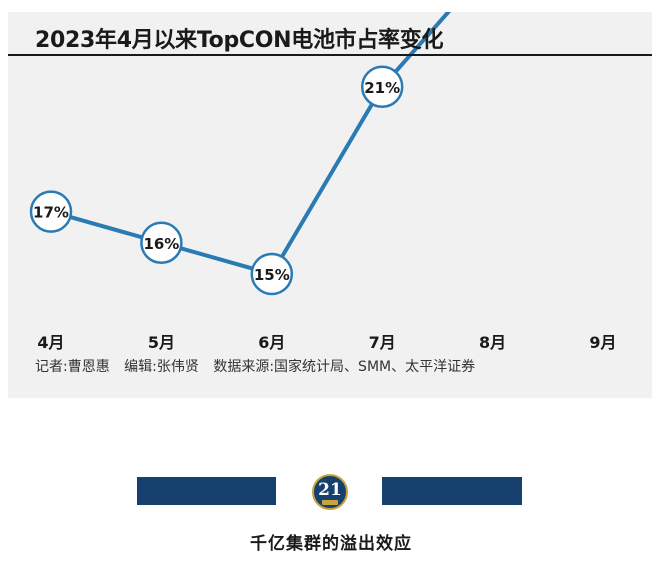  What do you see at coordinates (271, 342) in the screenshot?
I see `x-tick-label: 6月` at bounding box center [271, 342].